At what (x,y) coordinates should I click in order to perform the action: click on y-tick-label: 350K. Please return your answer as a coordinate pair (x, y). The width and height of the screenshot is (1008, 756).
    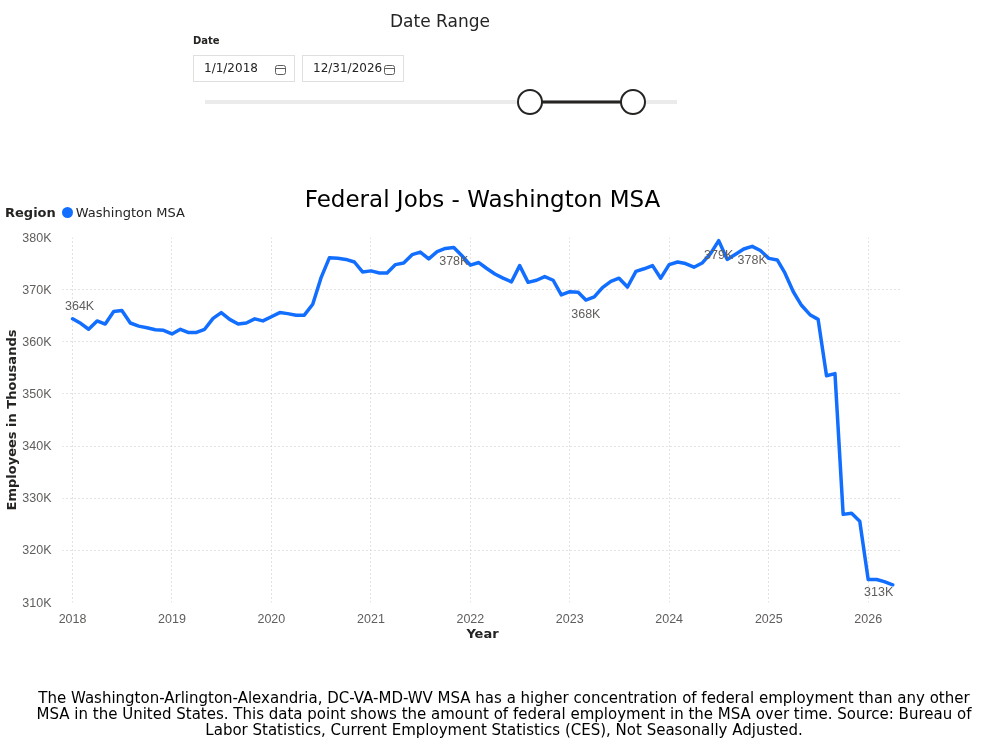
    Looking at the image, I should click on (37, 393).